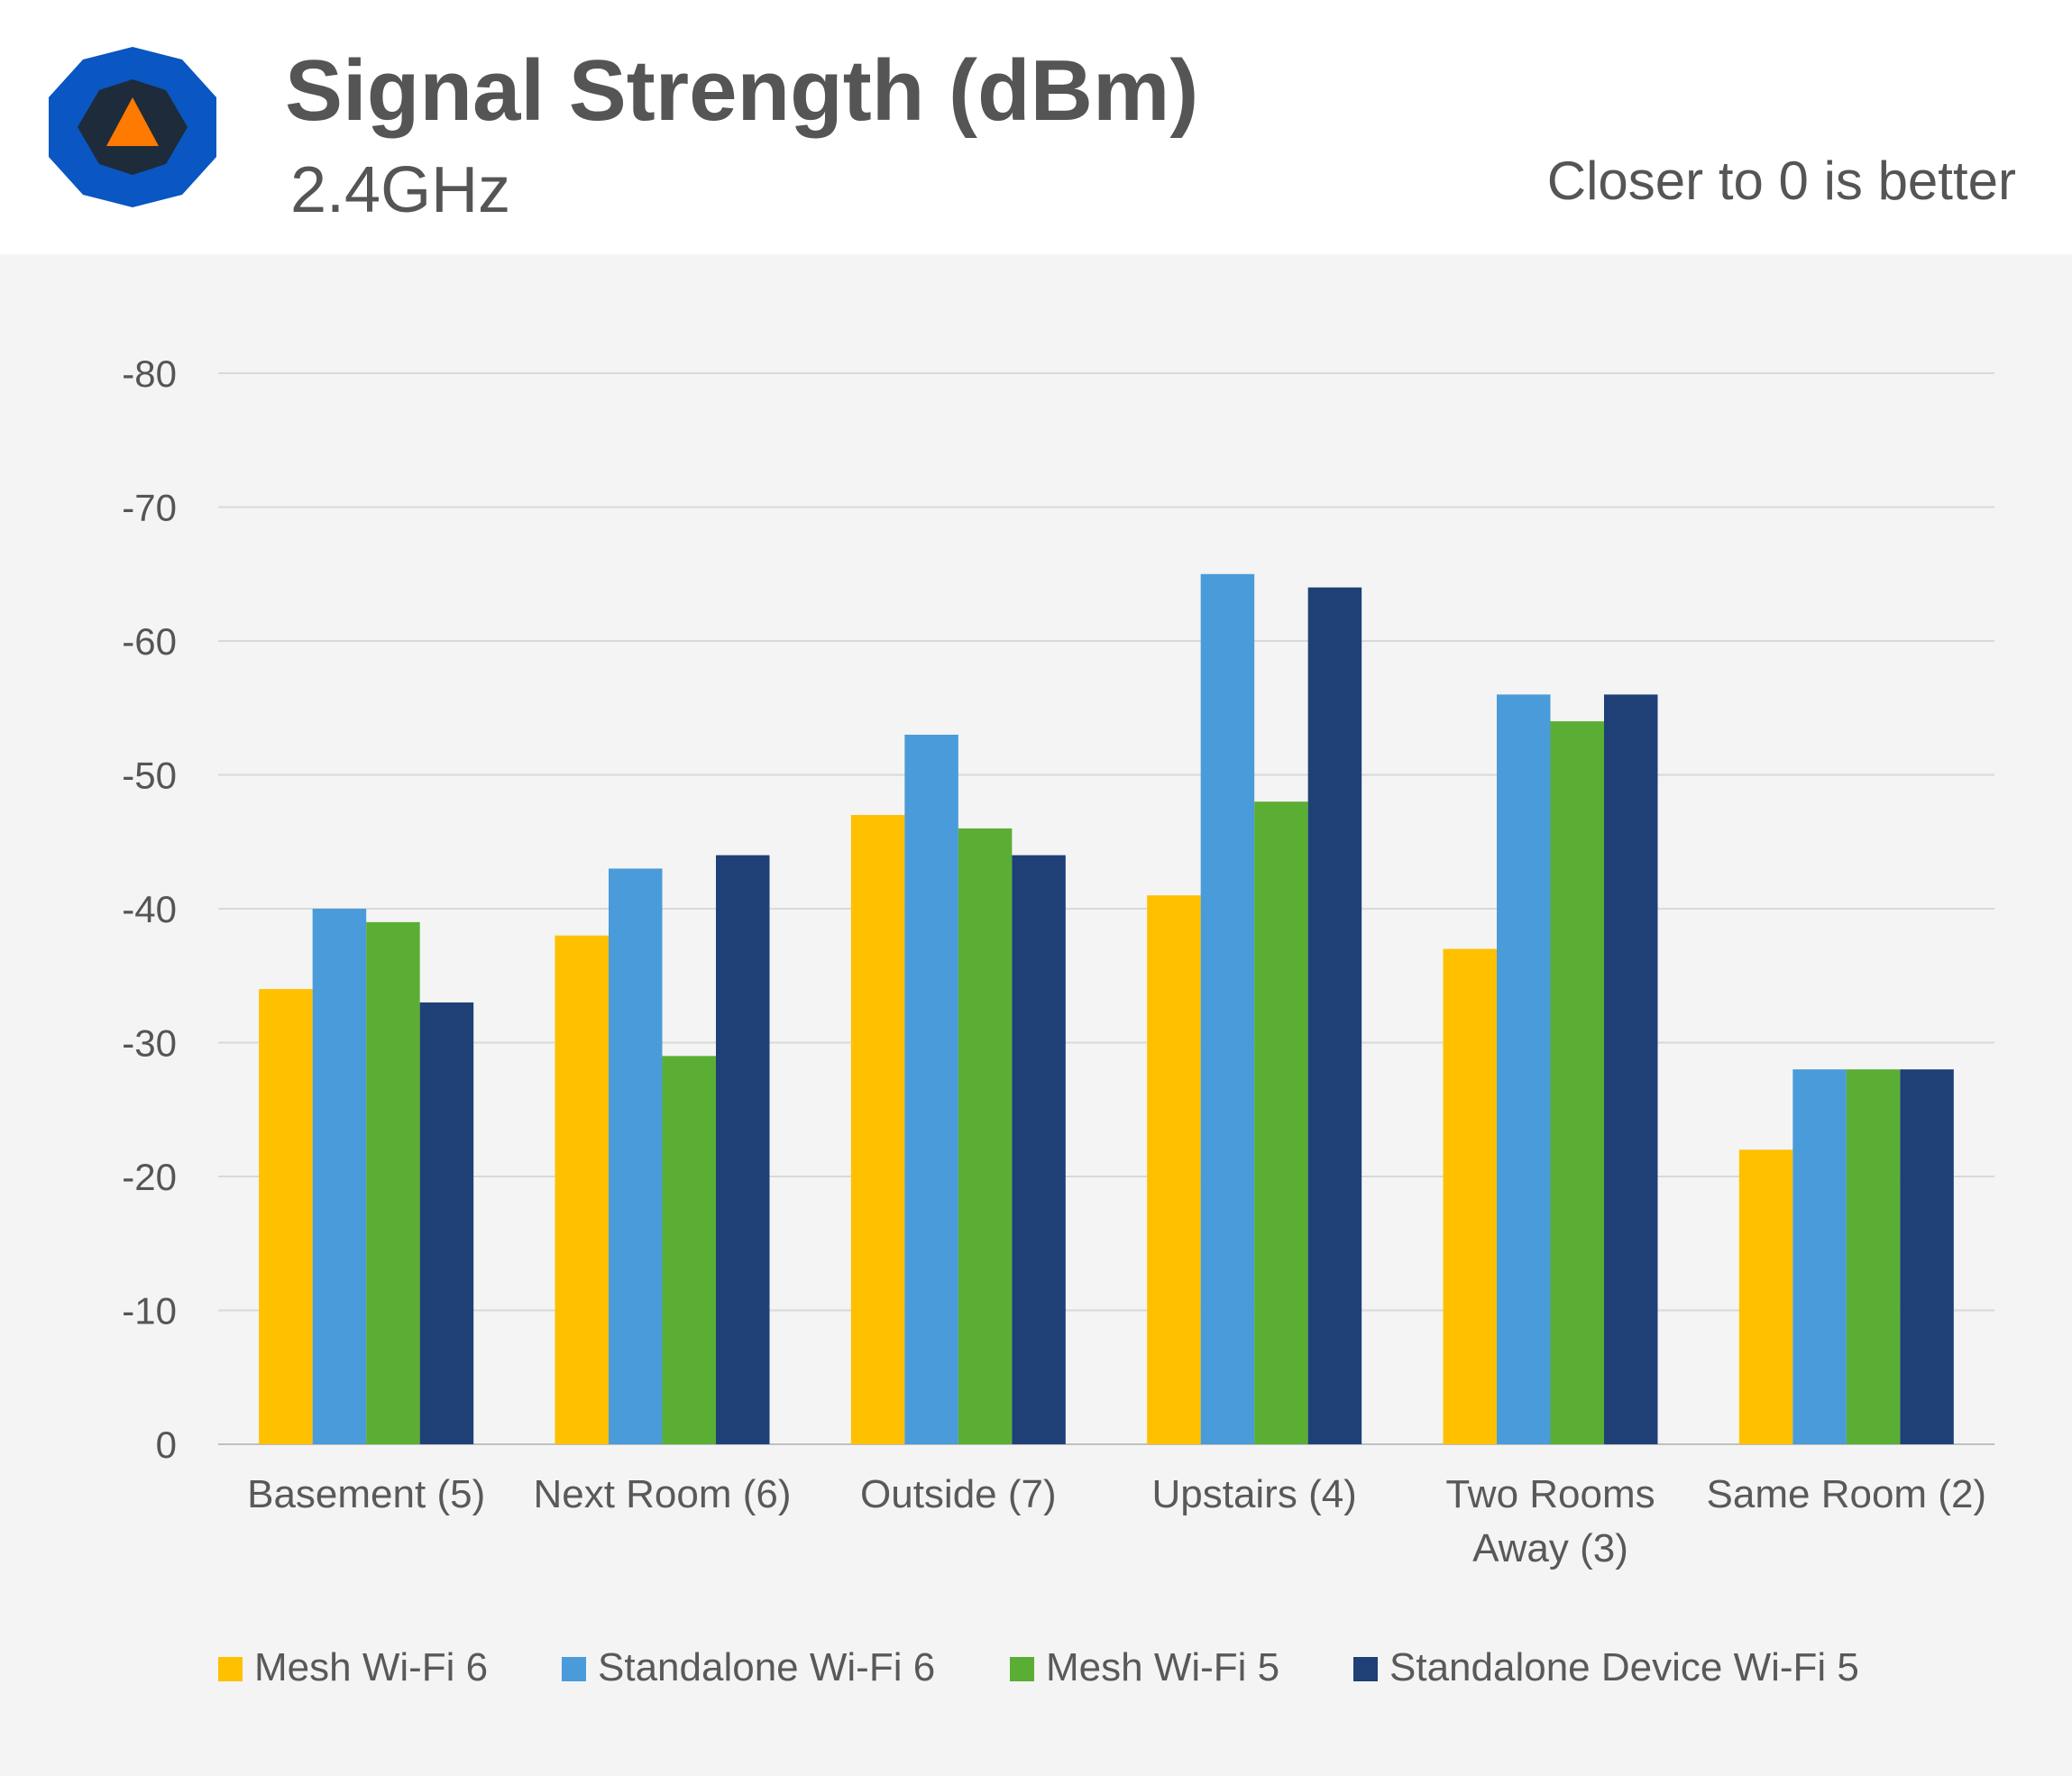  What do you see at coordinates (132, 127) in the screenshot?
I see `logo-icon` at bounding box center [132, 127].